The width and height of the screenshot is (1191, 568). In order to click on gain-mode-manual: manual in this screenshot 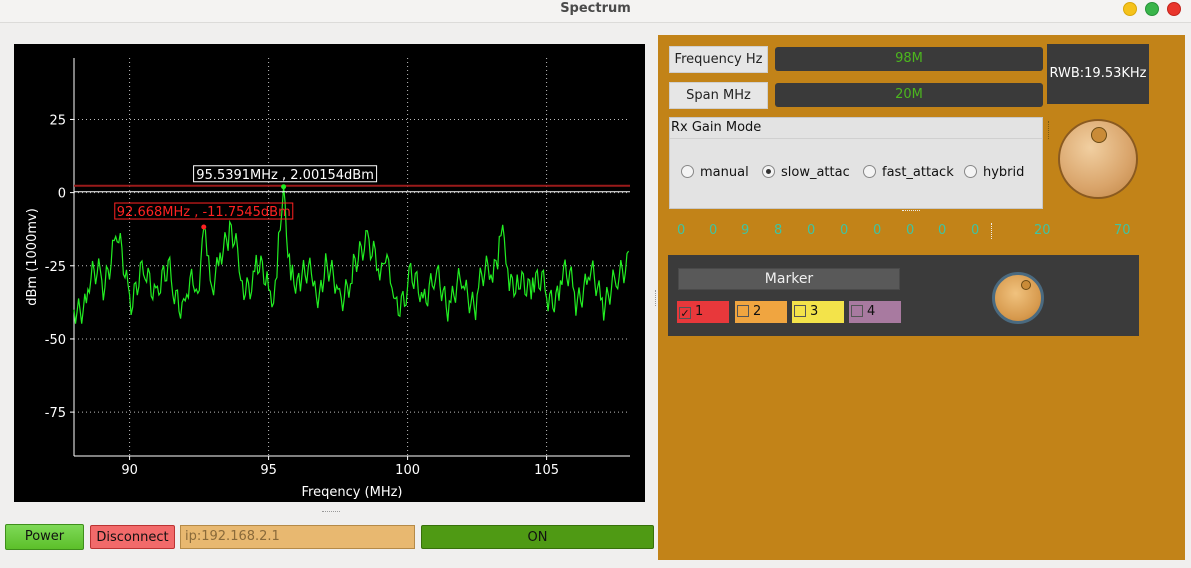, I will do `click(715, 172)`.